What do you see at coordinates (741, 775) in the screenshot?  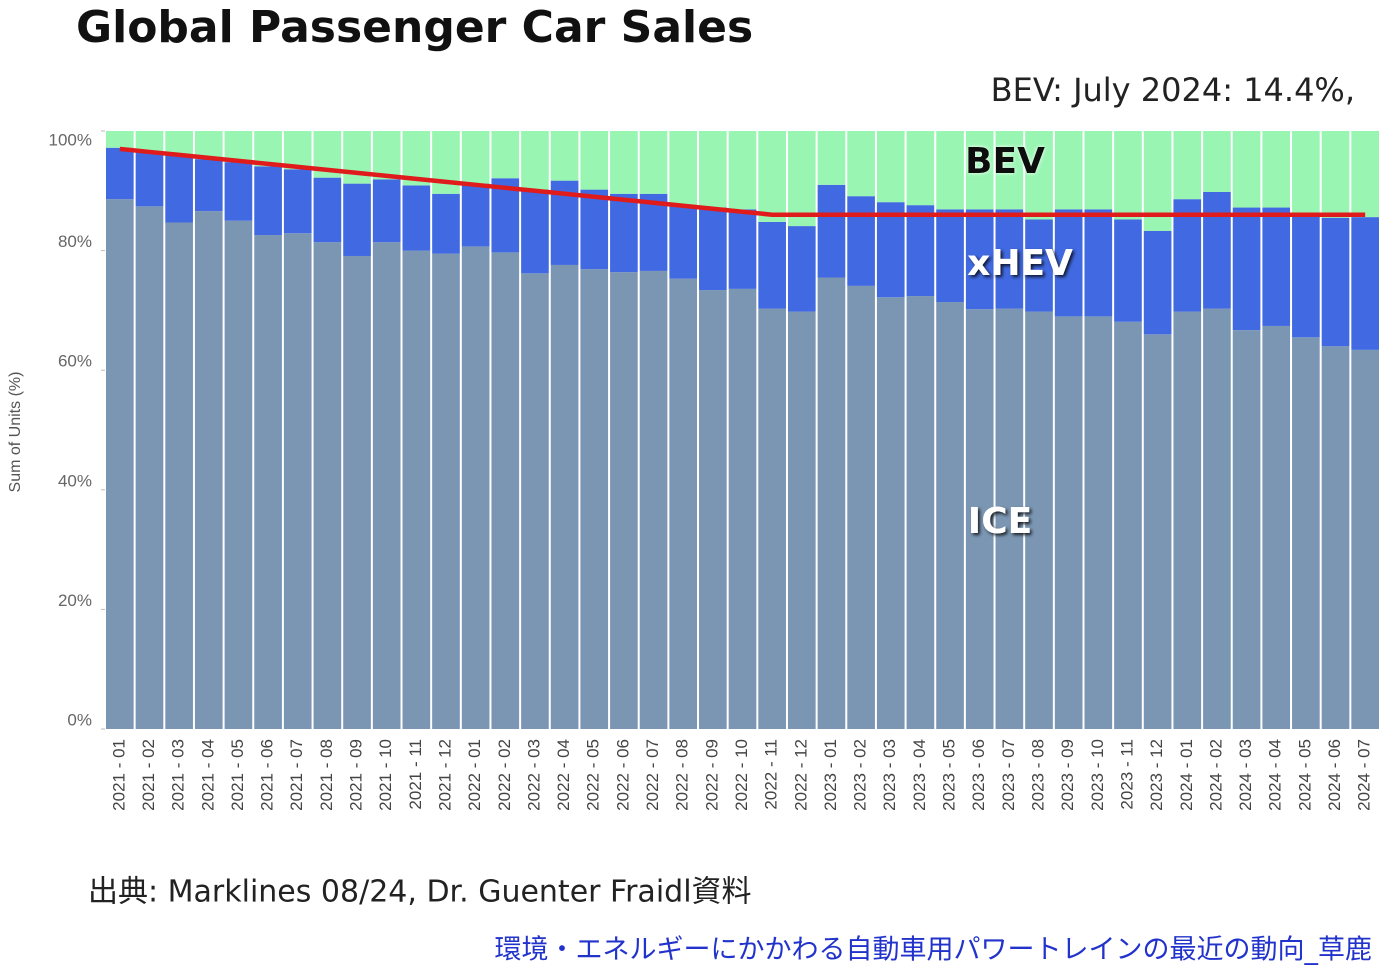 I see `x-tick-label: 2022 - 10` at bounding box center [741, 775].